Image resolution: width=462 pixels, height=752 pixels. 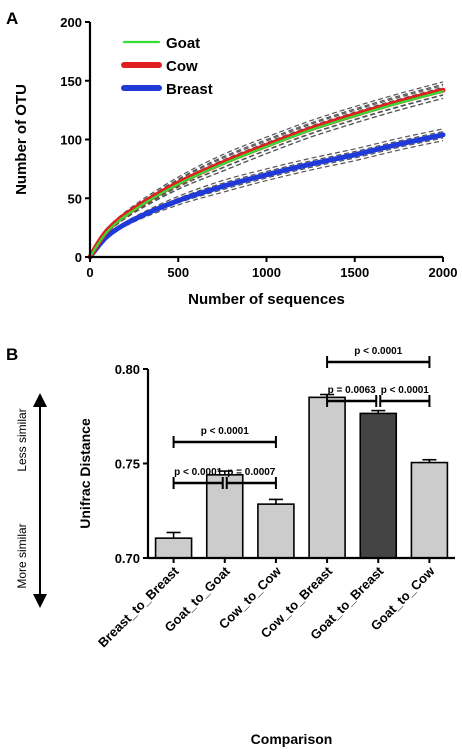 What do you see at coordinates (71, 81) in the screenshot?
I see `panel-a-y-tick-label: 150` at bounding box center [71, 81].